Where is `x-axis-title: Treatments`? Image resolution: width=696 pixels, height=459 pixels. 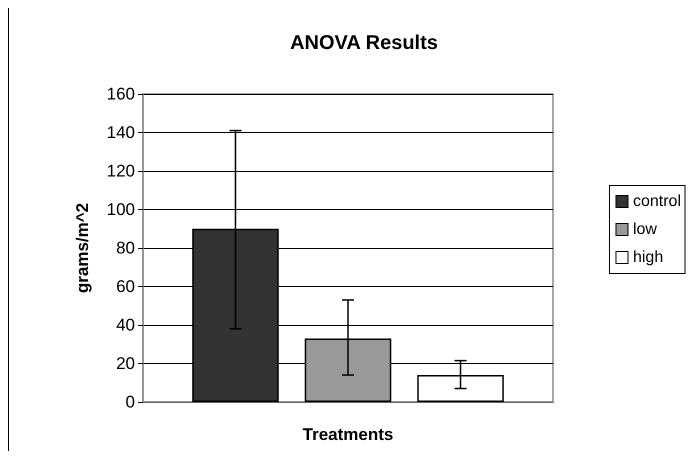 x-axis-title: Treatments is located at coordinates (348, 434).